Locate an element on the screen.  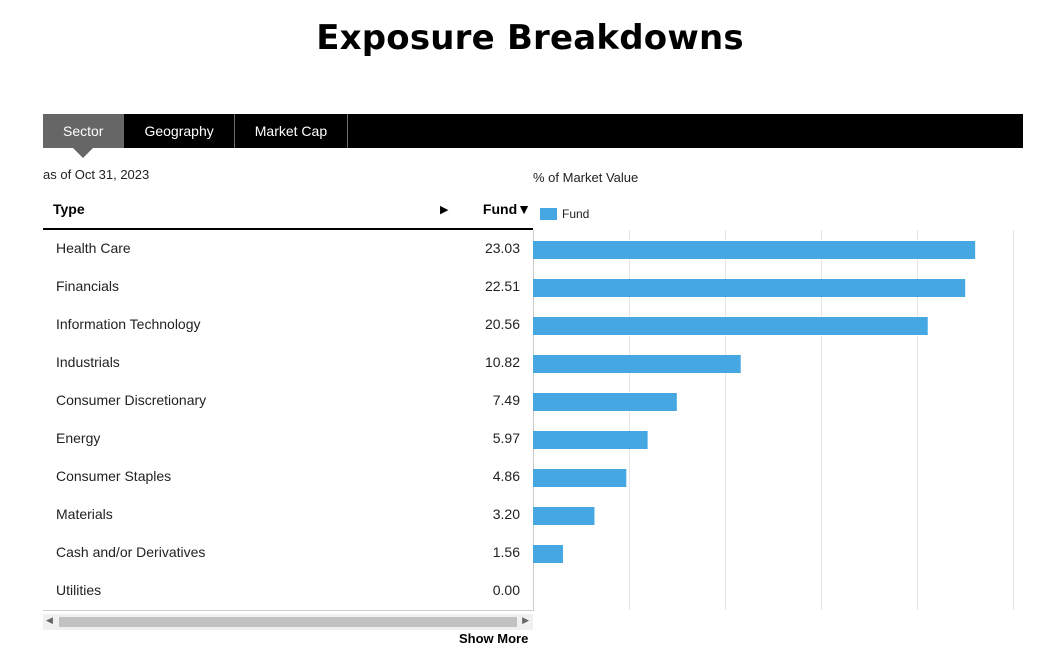
bar-materials is located at coordinates (564, 516).